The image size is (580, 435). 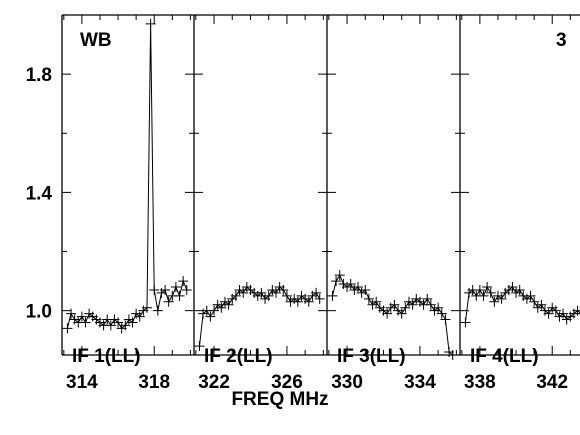 What do you see at coordinates (39, 193) in the screenshot?
I see `y-tick-label: 1.4` at bounding box center [39, 193].